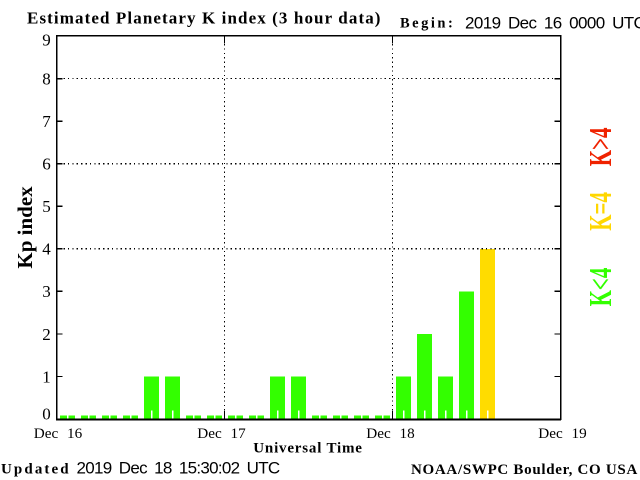  Describe the element at coordinates (600, 287) in the screenshot. I see `svg-text: K<4` at that location.